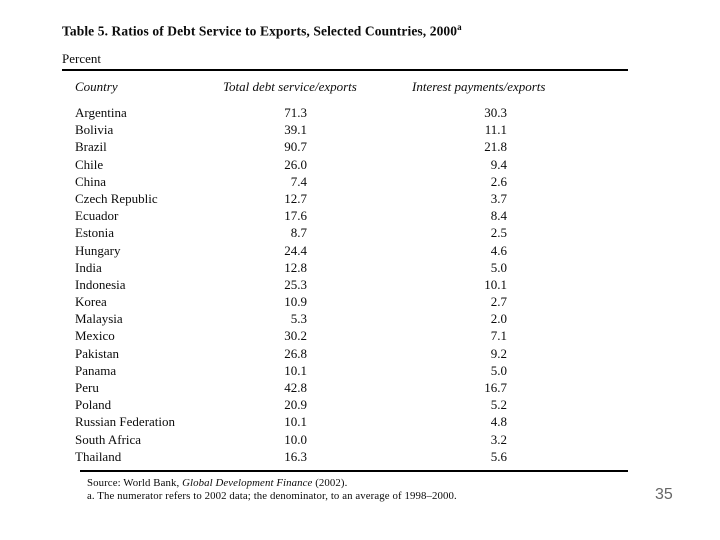  What do you see at coordinates (345, 70) in the screenshot?
I see `top-rule-divider` at bounding box center [345, 70].